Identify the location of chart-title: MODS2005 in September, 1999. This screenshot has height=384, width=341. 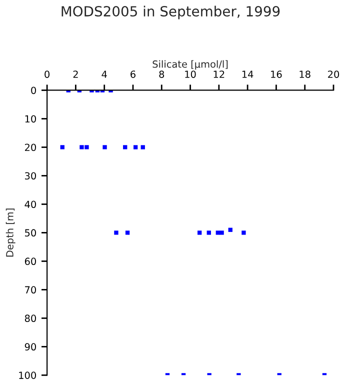
(171, 13).